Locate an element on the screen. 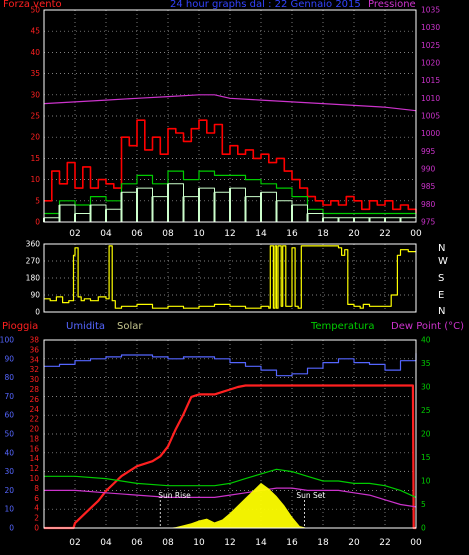  rain-axis-title: Pioggia is located at coordinates (20, 326).